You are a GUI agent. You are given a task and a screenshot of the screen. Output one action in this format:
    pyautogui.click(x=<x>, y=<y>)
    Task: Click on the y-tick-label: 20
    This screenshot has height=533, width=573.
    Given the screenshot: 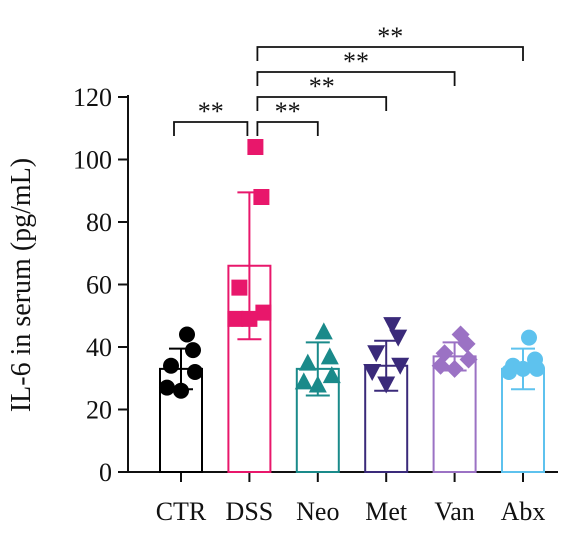 What is the action you would take?
    pyautogui.click(x=99, y=410)
    